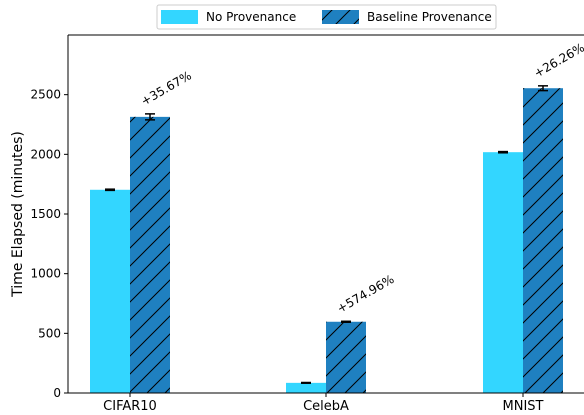 The image size is (584, 415). I want to click on legend-swatch-baseline-provenance, so click(340, 17).